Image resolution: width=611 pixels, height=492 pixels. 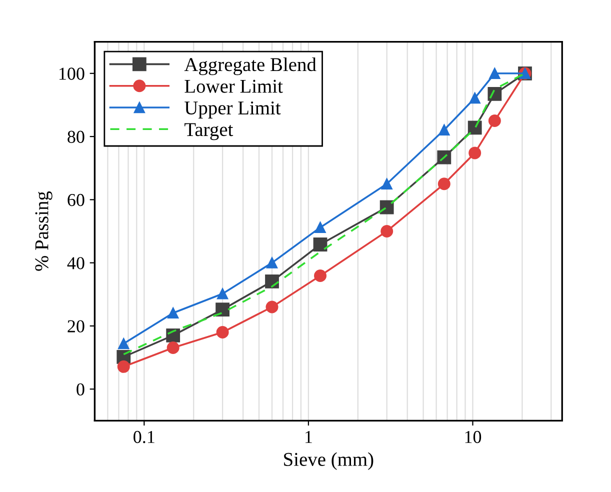 I want to click on legend-label: Lower Limit, so click(x=233, y=86).